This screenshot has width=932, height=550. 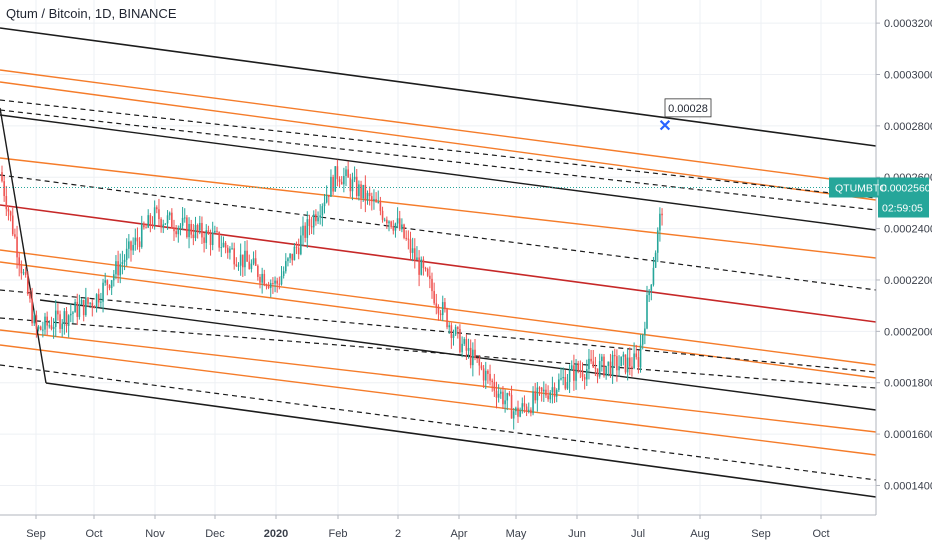 I want to click on x-tick-label: Jul, so click(x=638, y=534).